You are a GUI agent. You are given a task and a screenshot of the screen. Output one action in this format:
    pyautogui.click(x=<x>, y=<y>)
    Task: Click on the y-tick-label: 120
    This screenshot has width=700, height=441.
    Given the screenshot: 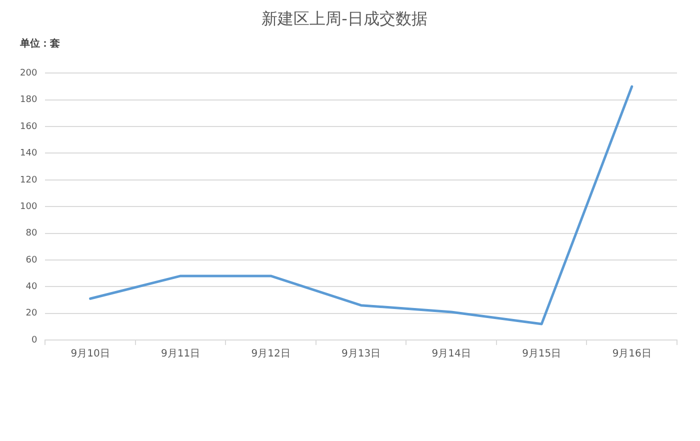 What is the action you would take?
    pyautogui.click(x=29, y=180)
    